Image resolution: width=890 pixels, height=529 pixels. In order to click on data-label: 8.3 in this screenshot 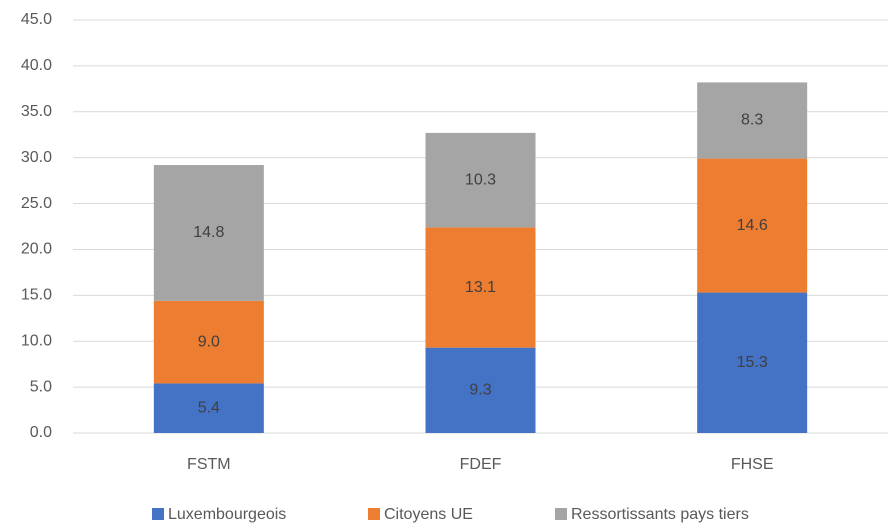, I will do `click(752, 120)`.